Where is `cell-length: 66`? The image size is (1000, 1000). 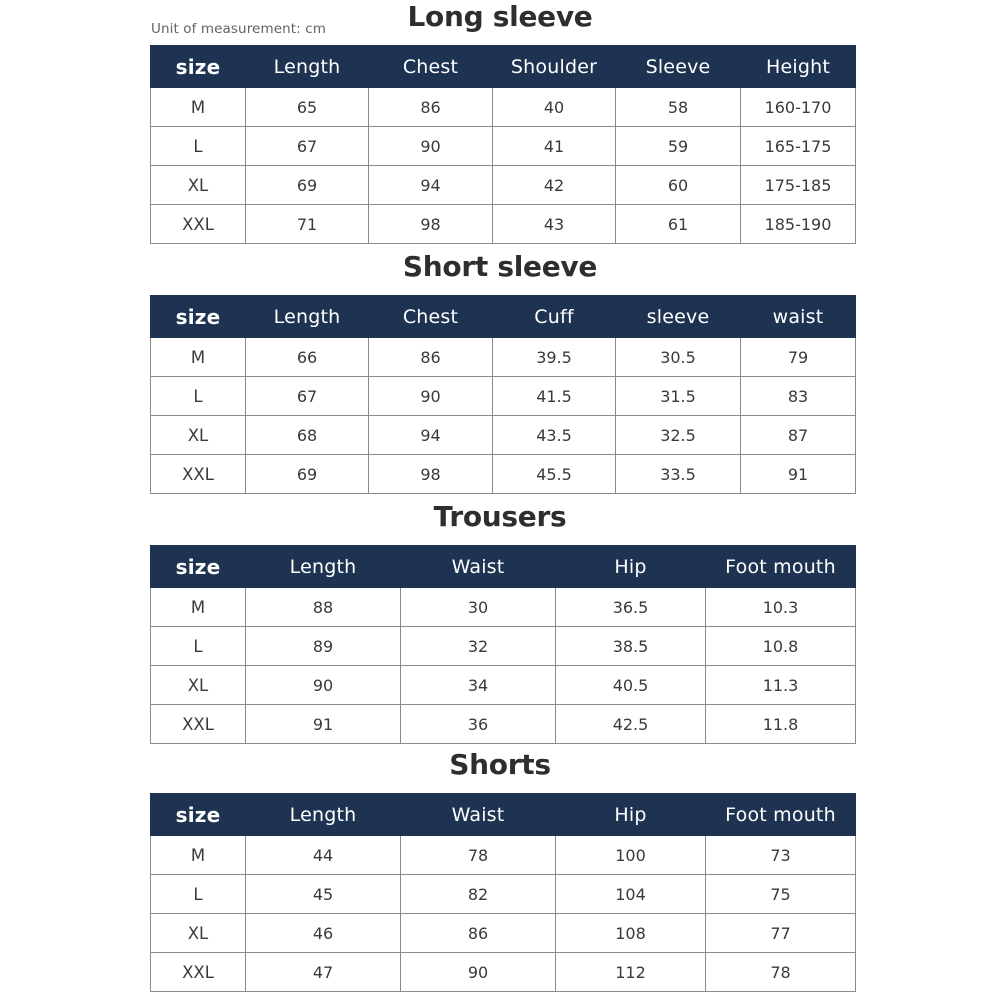
cell-length: 66 is located at coordinates (307, 357).